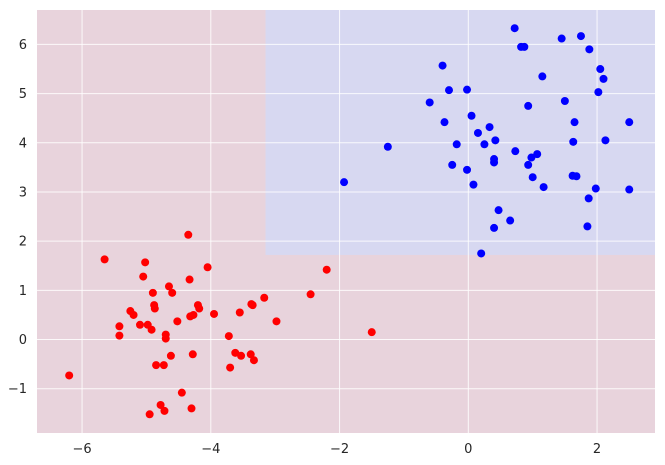 The width and height of the screenshot is (665, 465). I want to click on y-axis-ticks: −1 0 1 2 3 4 5 6, so click(17, 217).